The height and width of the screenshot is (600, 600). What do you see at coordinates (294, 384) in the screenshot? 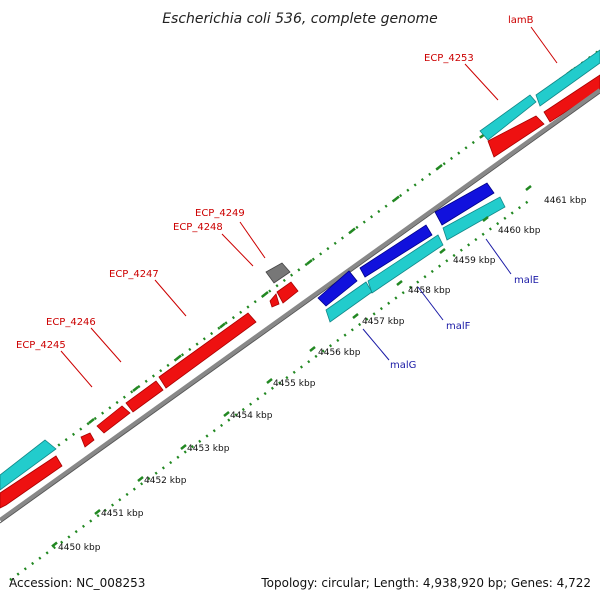
I see `tick-label-4455: 4455 kbp` at bounding box center [294, 384].